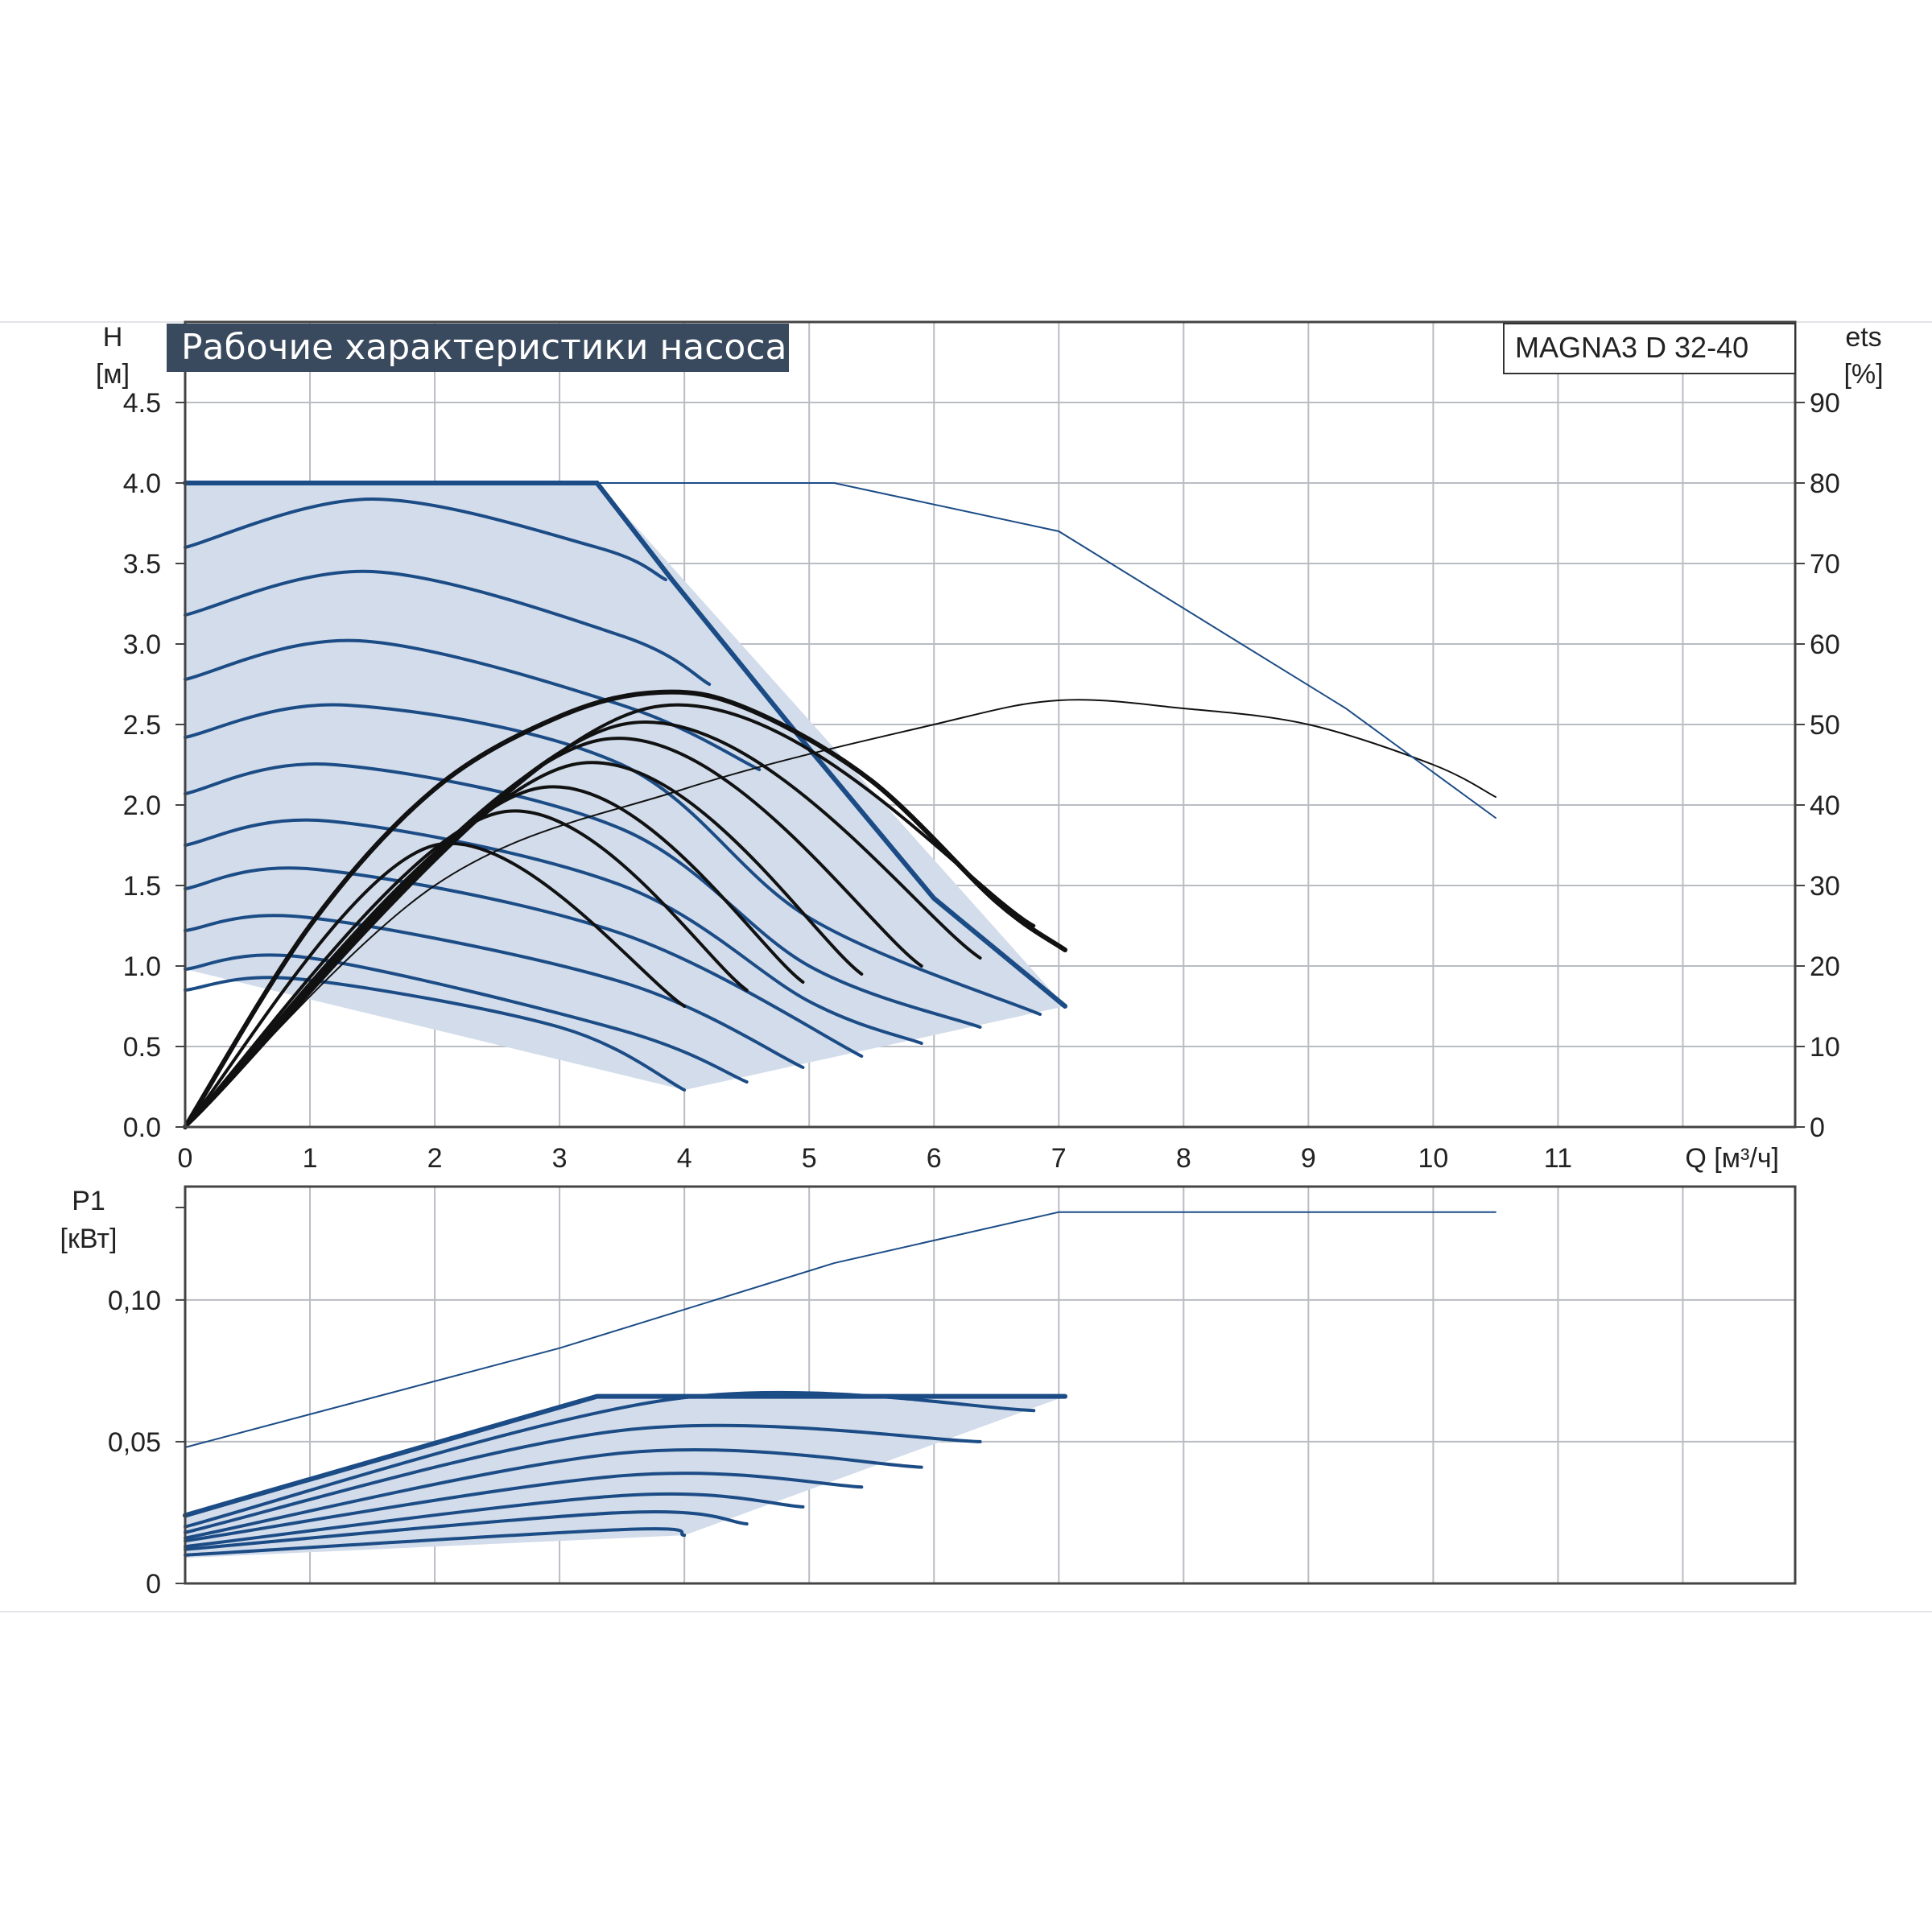 This screenshot has width=1932, height=1932. Describe the element at coordinates (1732, 1158) in the screenshot. I see `x-axis-label: Q [м³/ч]` at that location.